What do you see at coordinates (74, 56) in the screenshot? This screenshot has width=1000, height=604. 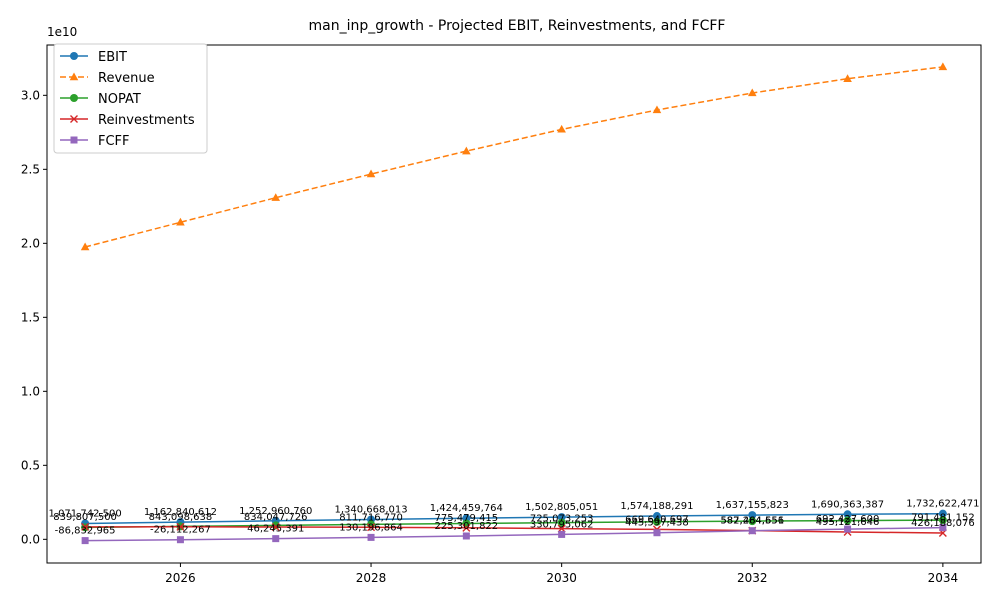 I see `legend-marker-ebit` at bounding box center [74, 56].